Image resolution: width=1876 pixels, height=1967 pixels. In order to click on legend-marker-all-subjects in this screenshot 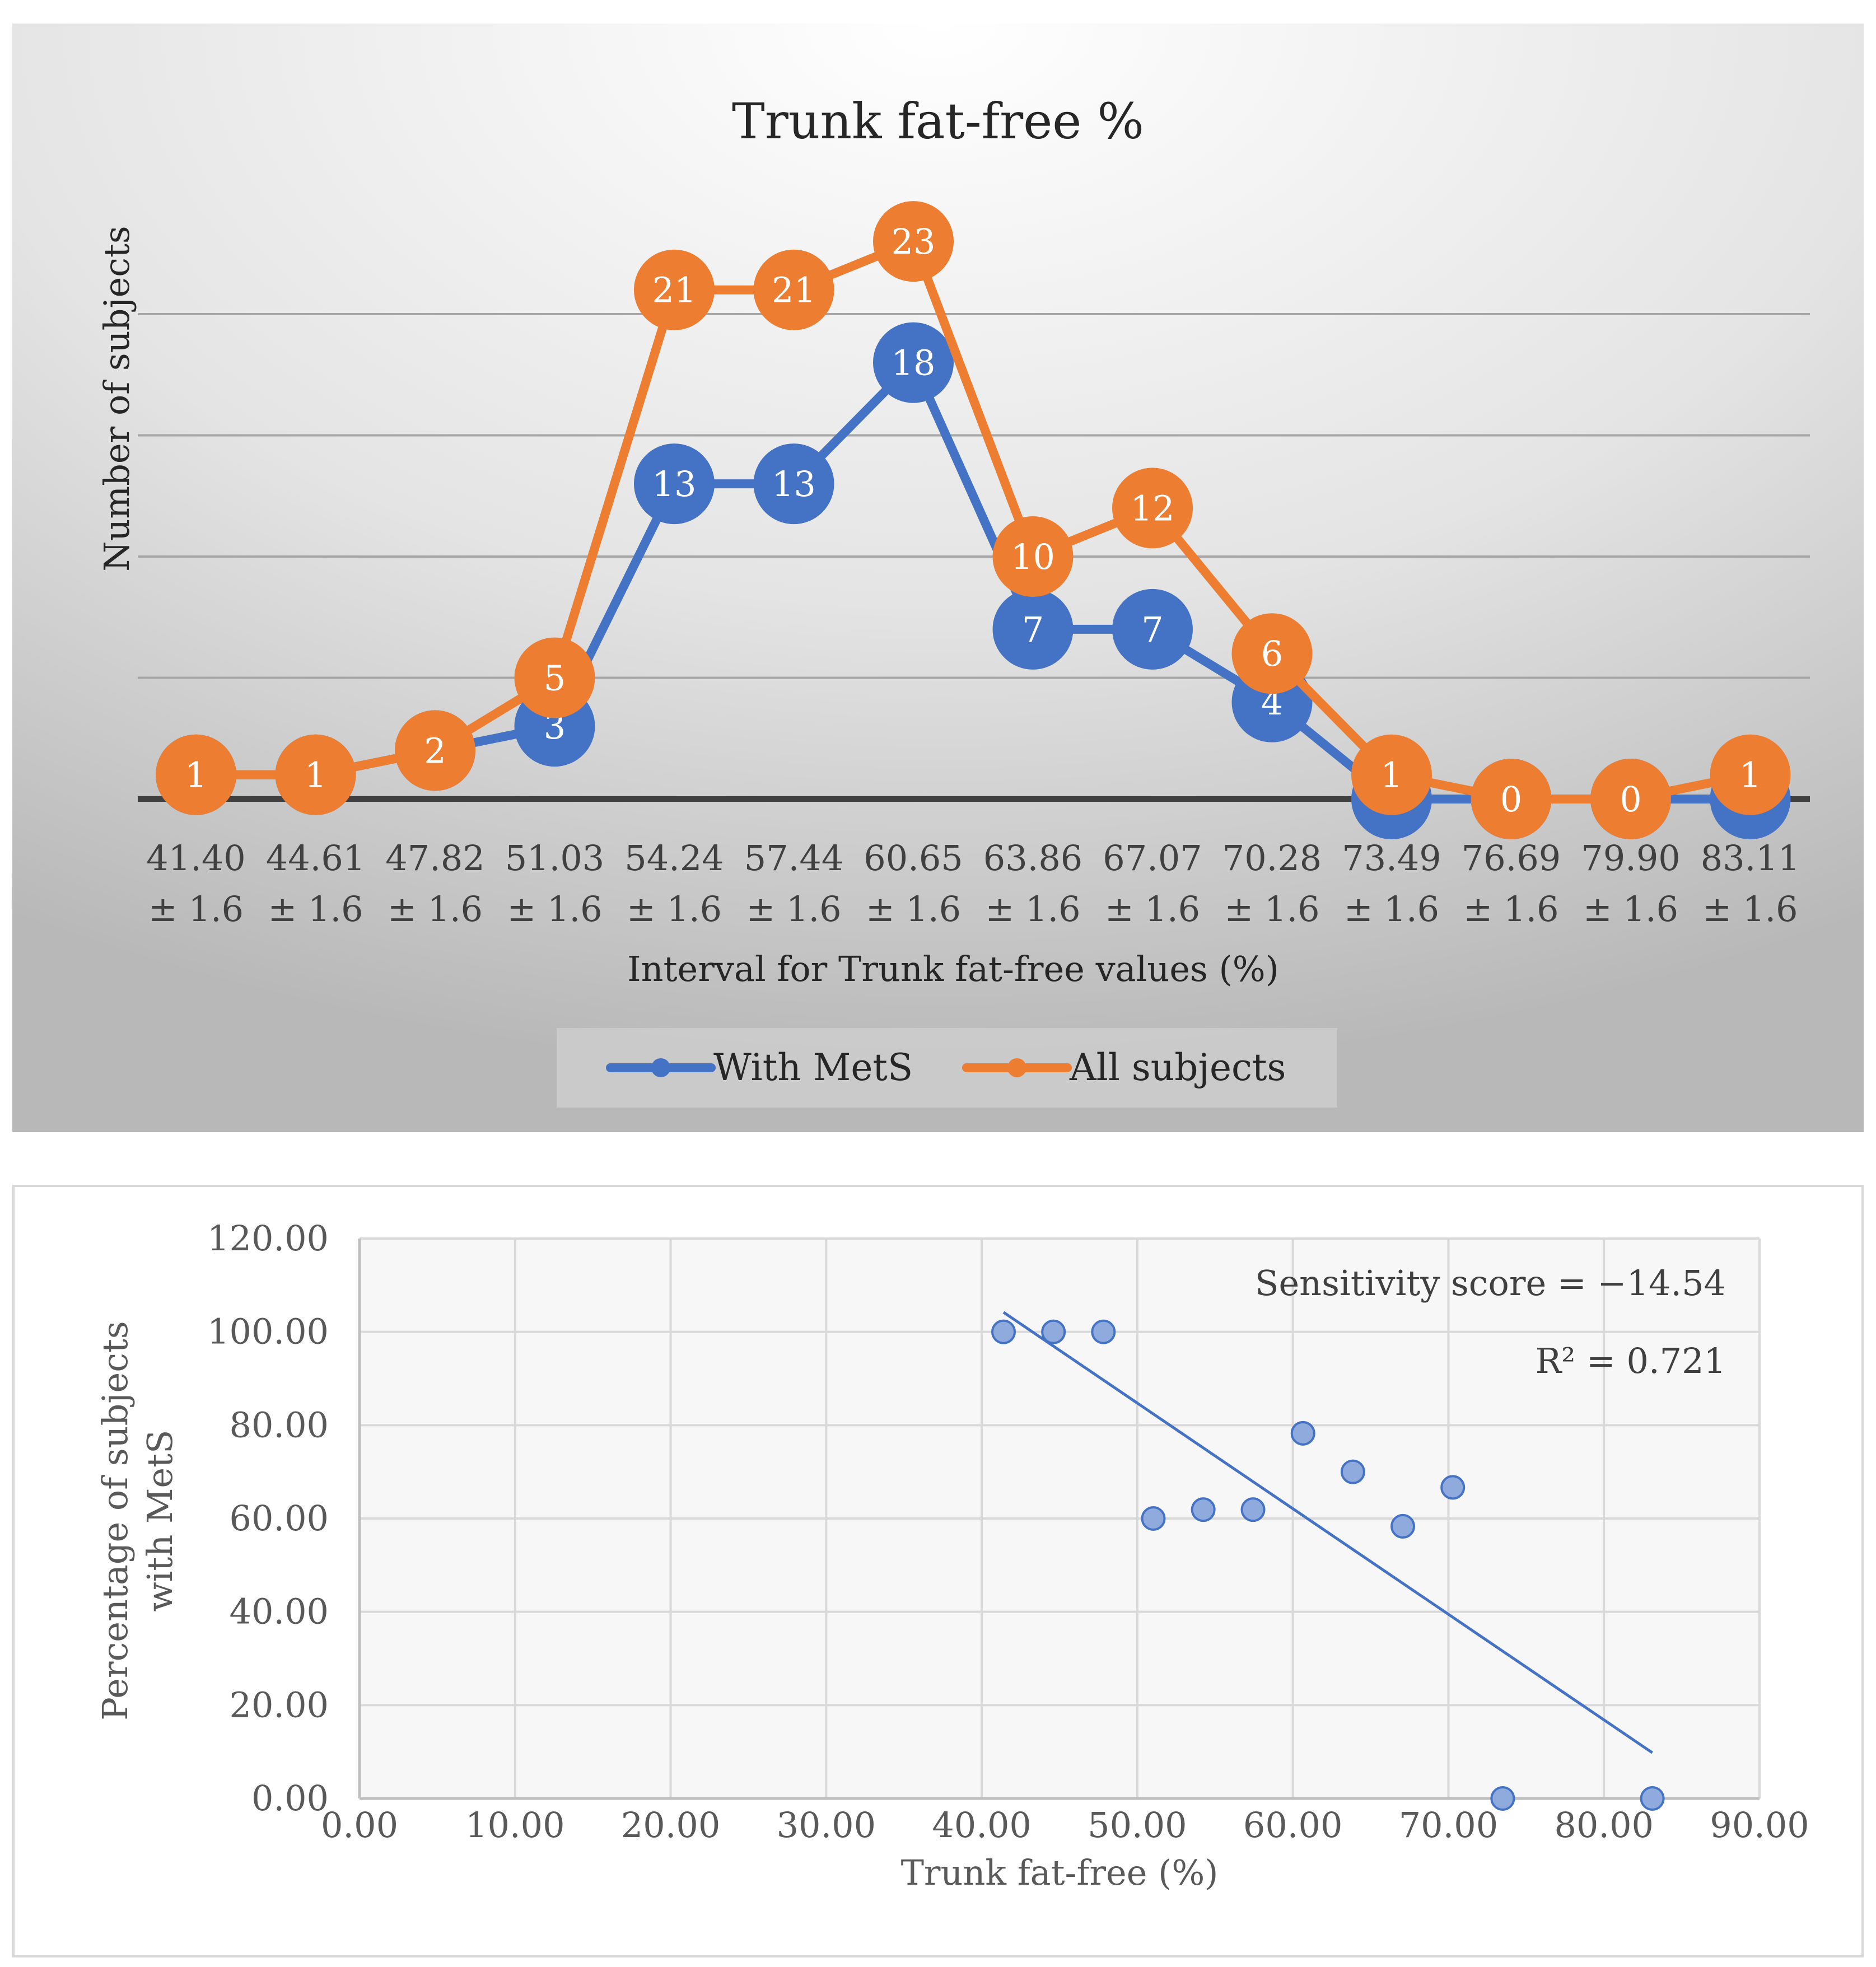, I will do `click(1017, 1068)`.